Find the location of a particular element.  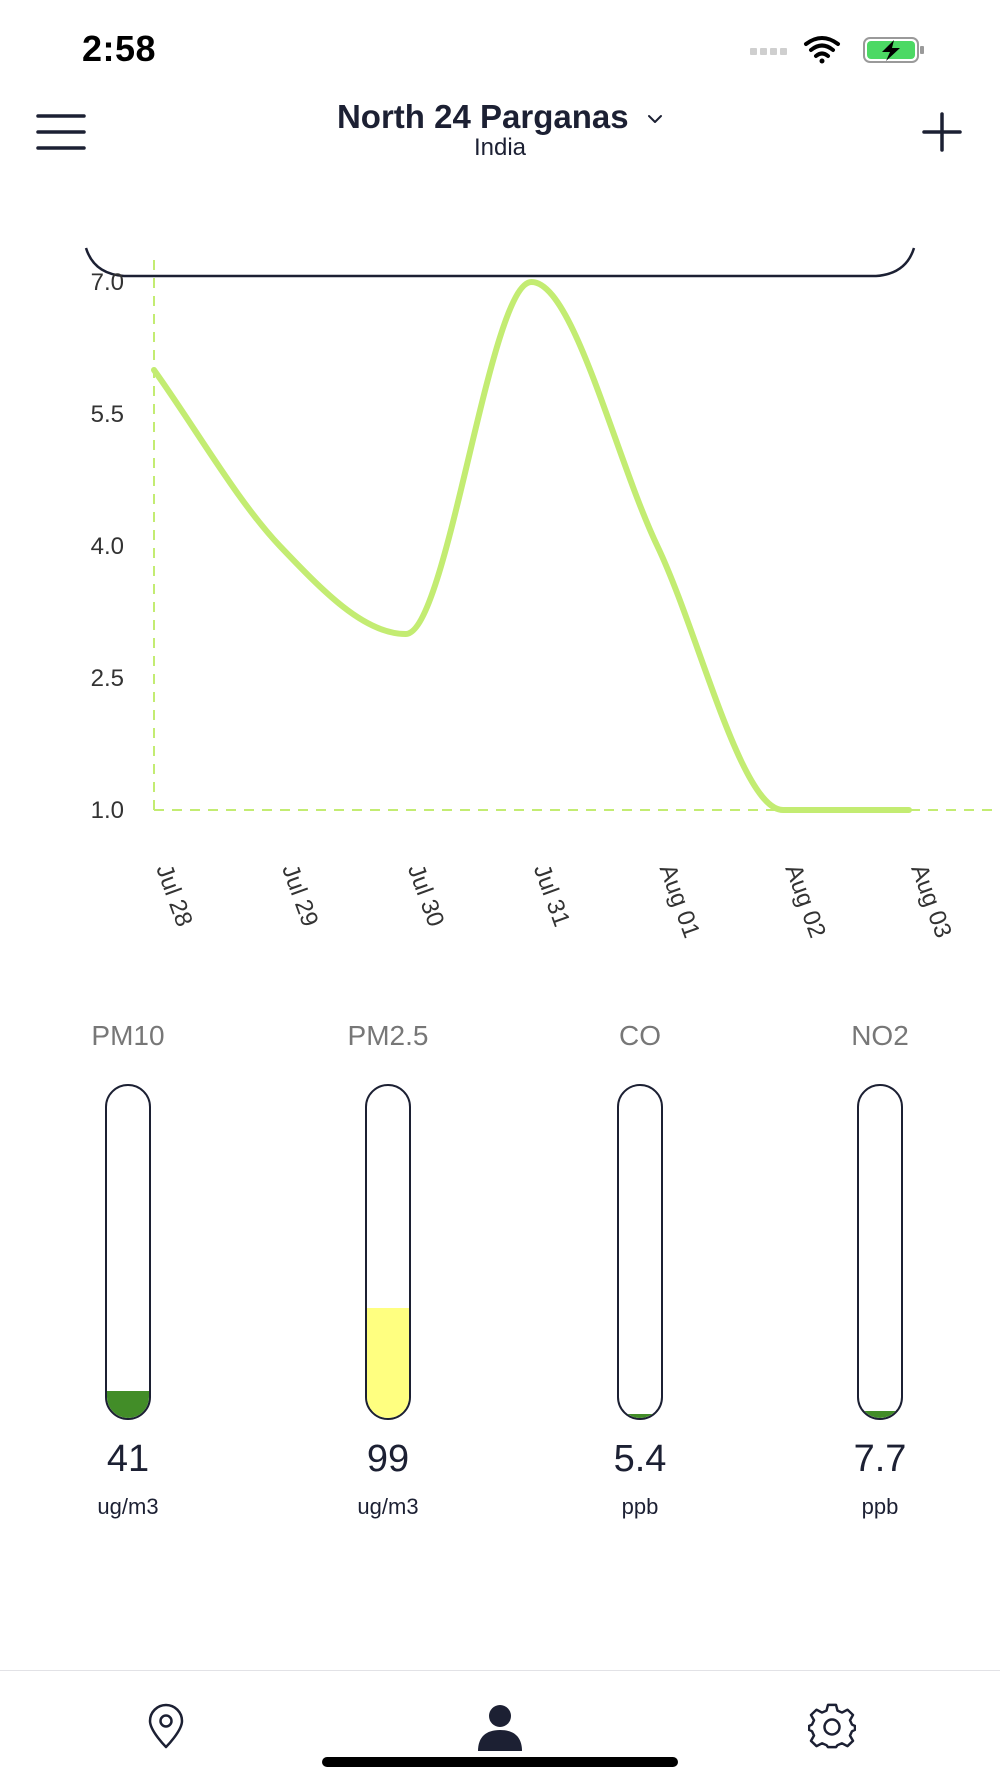

status-icons is located at coordinates (837, 50).